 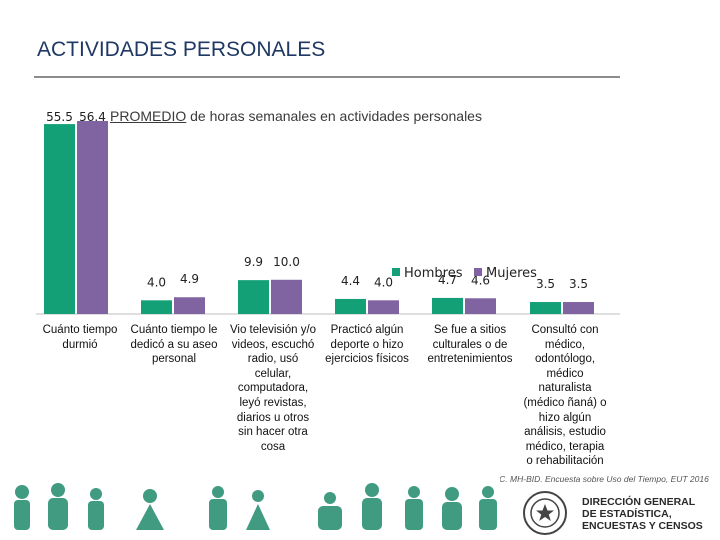 What do you see at coordinates (565, 373) in the screenshot?
I see `category-label-line: médico` at bounding box center [565, 373].